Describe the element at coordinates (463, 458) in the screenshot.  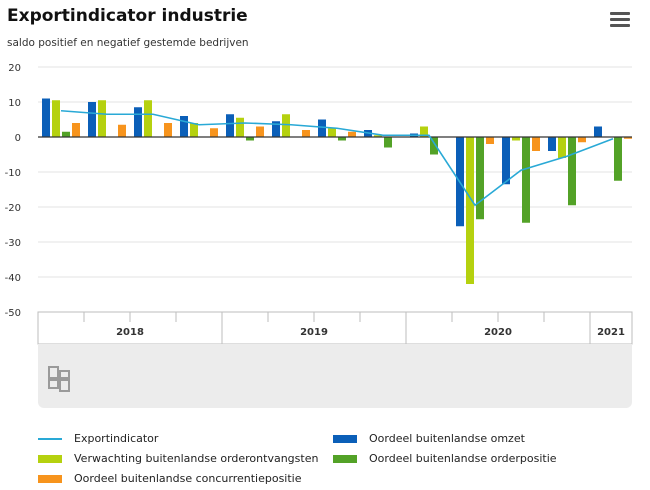
I see `legend-label: Oordeel buitenlandse orderpositie` at that location.